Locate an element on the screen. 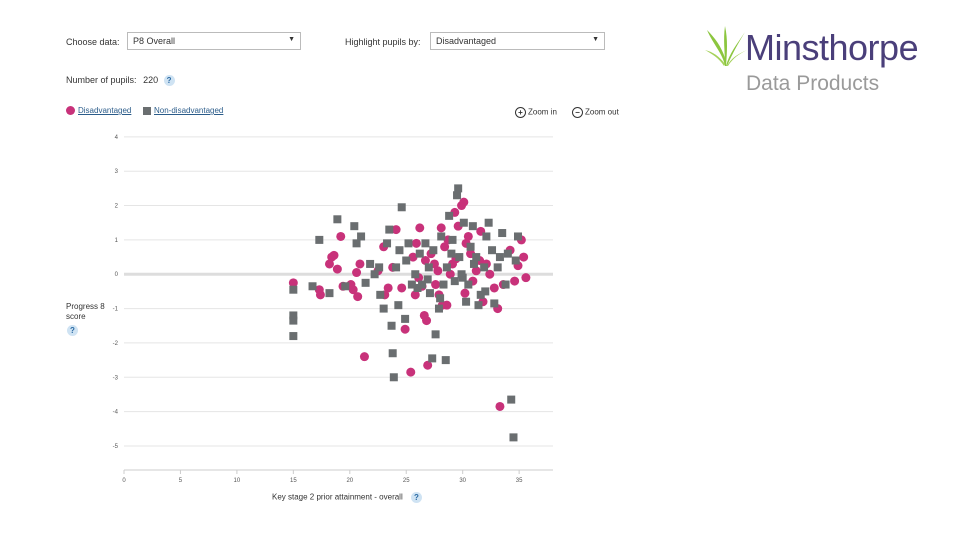  legend-non-disadvantaged: Non-disadvantaged is located at coordinates (183, 110).